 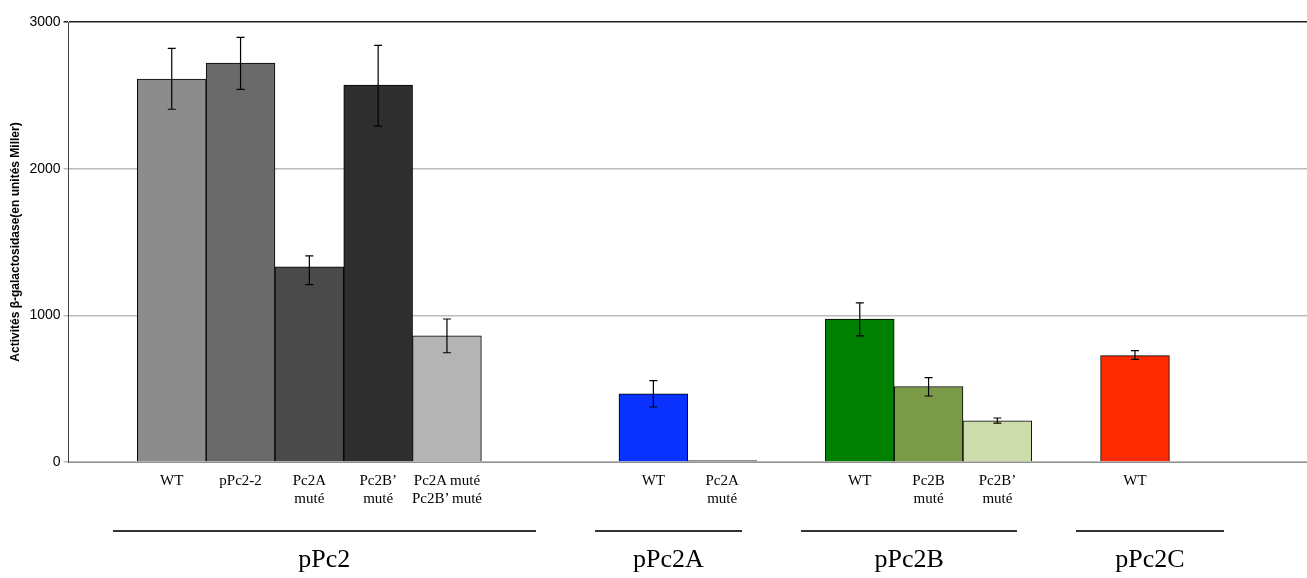 I want to click on x-tick-label: pPc2-2, so click(x=240, y=479).